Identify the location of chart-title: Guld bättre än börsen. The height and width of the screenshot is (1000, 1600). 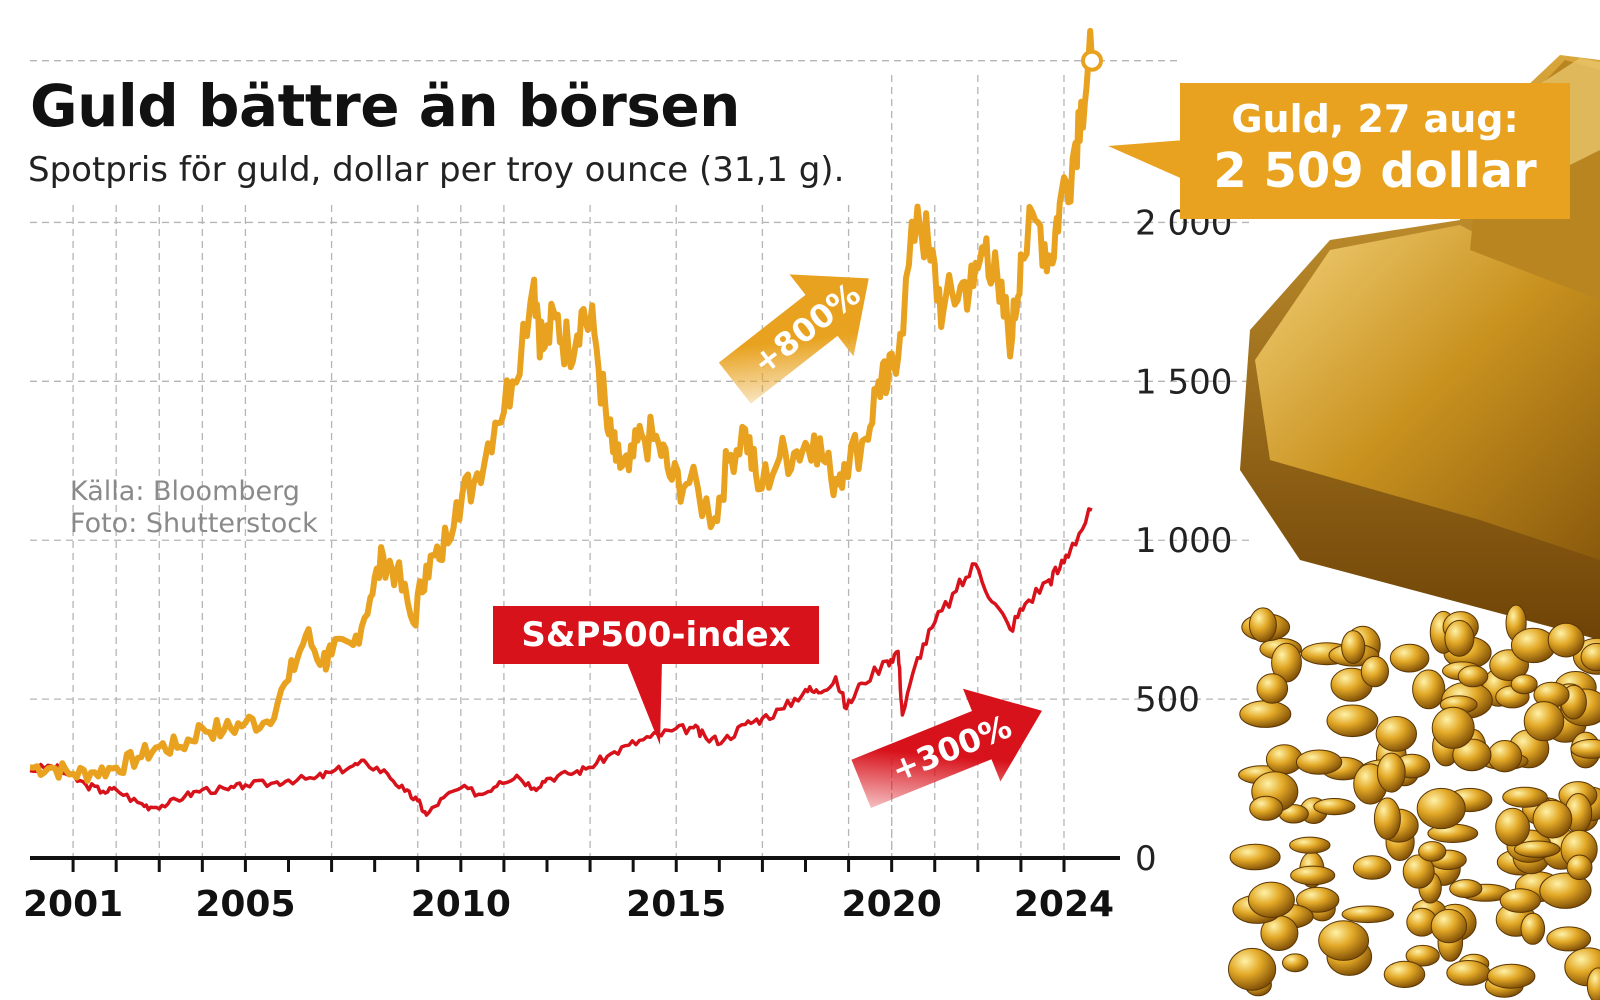
(385, 106).